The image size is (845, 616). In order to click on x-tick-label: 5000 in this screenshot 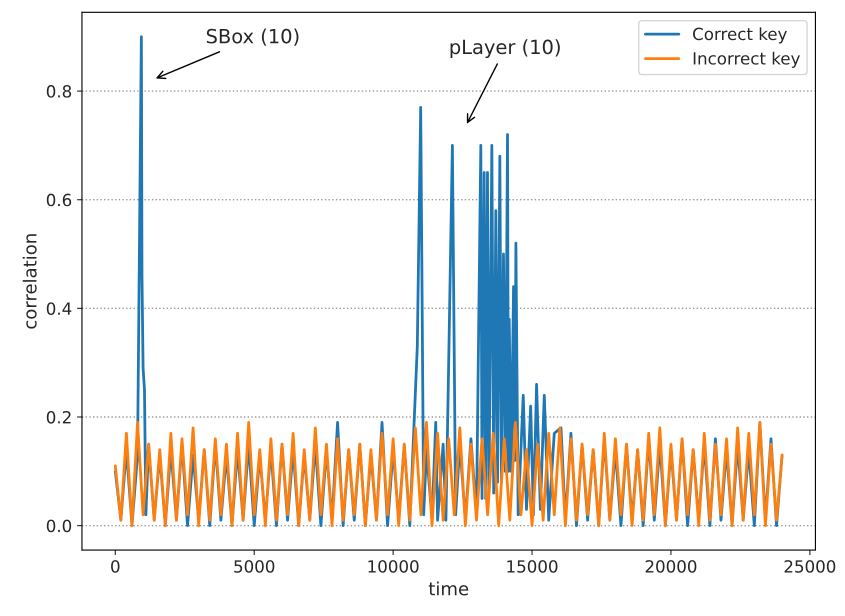, I will do `click(254, 566)`.